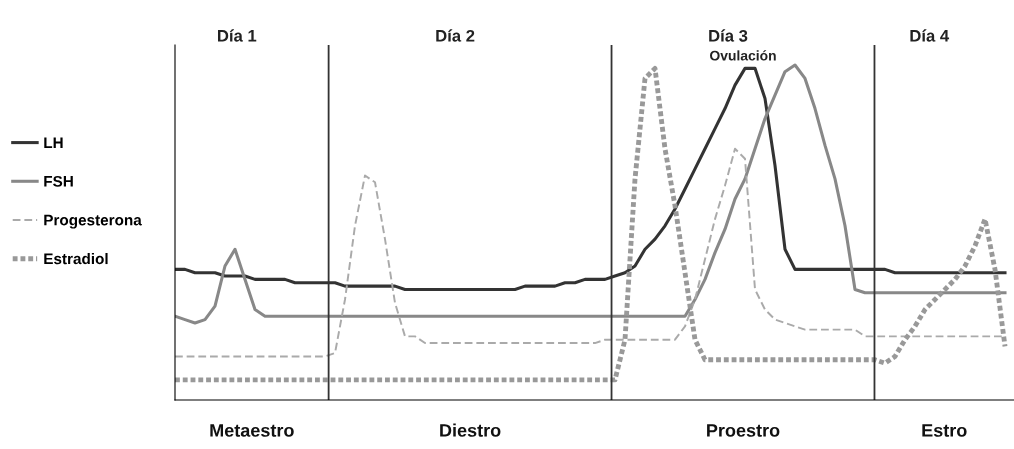 The width and height of the screenshot is (1014, 449). What do you see at coordinates (93, 221) in the screenshot?
I see `legend-label: Progesterona` at bounding box center [93, 221].